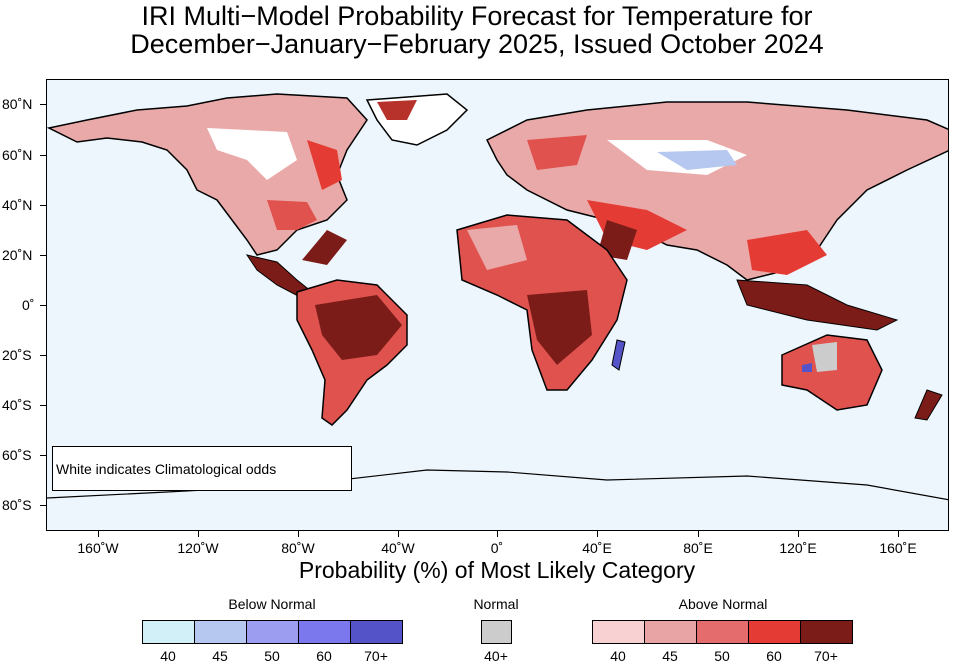 The width and height of the screenshot is (954, 664). I want to click on legend-normal-label: 40+, so click(496, 656).